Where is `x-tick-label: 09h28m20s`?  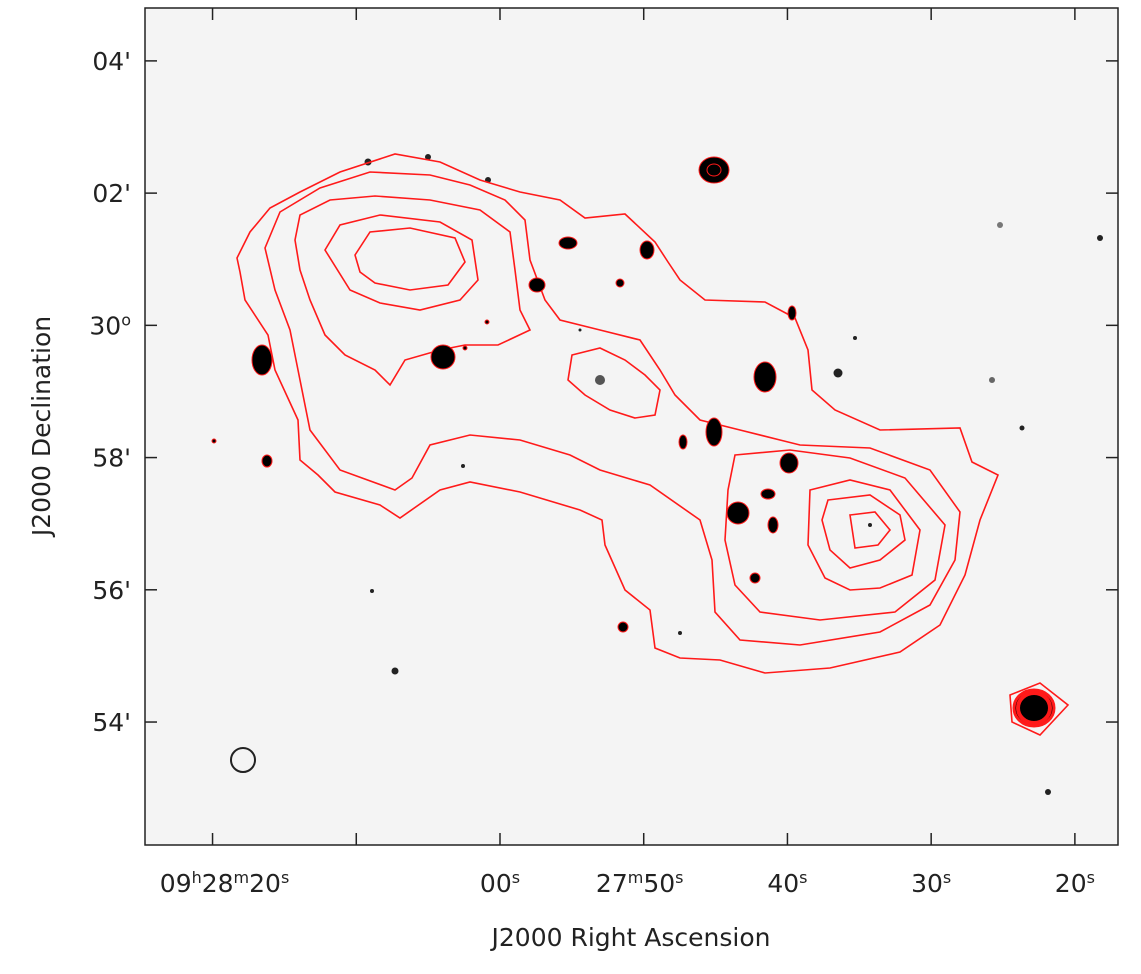
x-tick-label: 09h28m20s is located at coordinates (225, 883).